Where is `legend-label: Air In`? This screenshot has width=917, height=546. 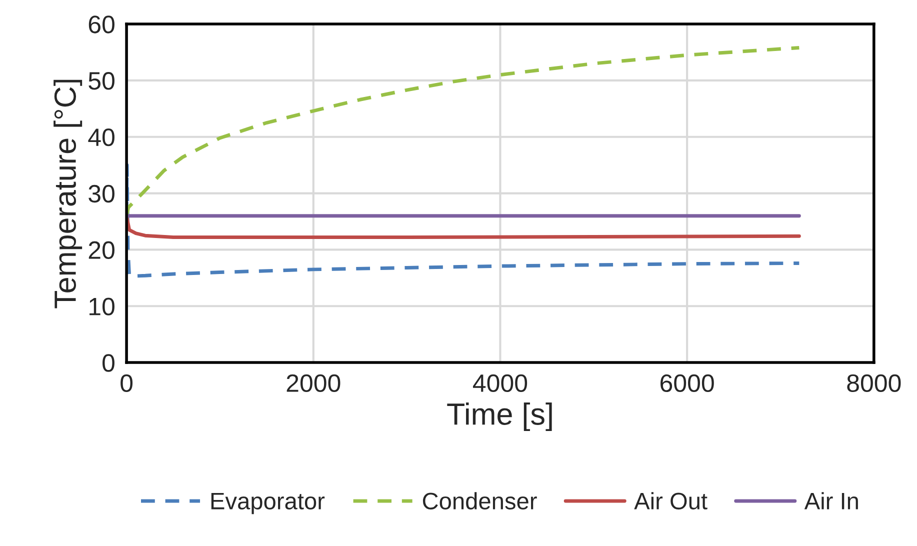
legend-label: Air In is located at coordinates (831, 501).